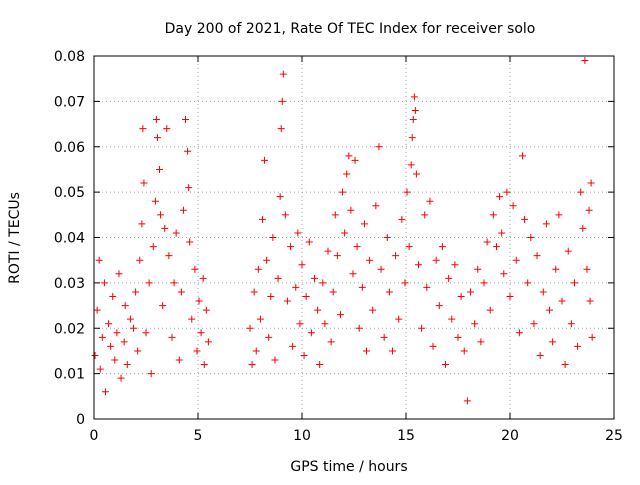  What do you see at coordinates (69, 193) in the screenshot?
I see `y-tick-label: 0.05` at bounding box center [69, 193].